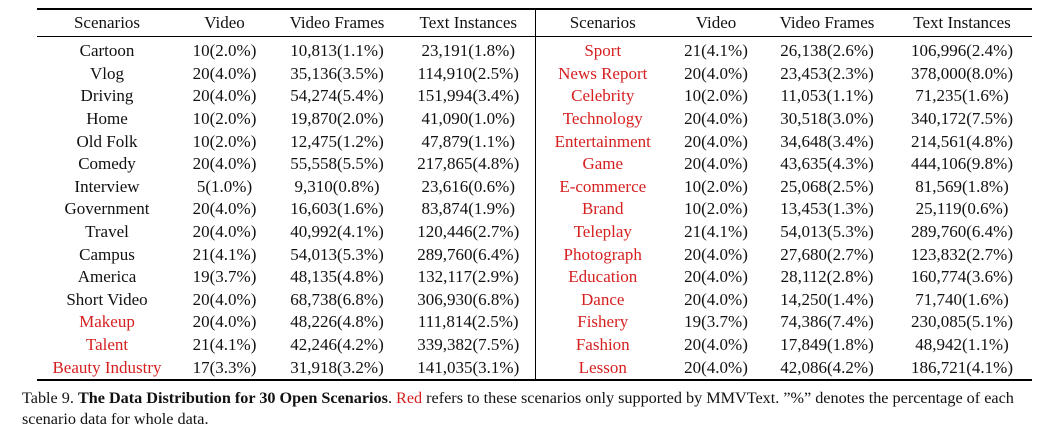 This screenshot has width=1055, height=432. I want to click on left-text-instances-cell: 339,382(7.5%), so click(469, 345).